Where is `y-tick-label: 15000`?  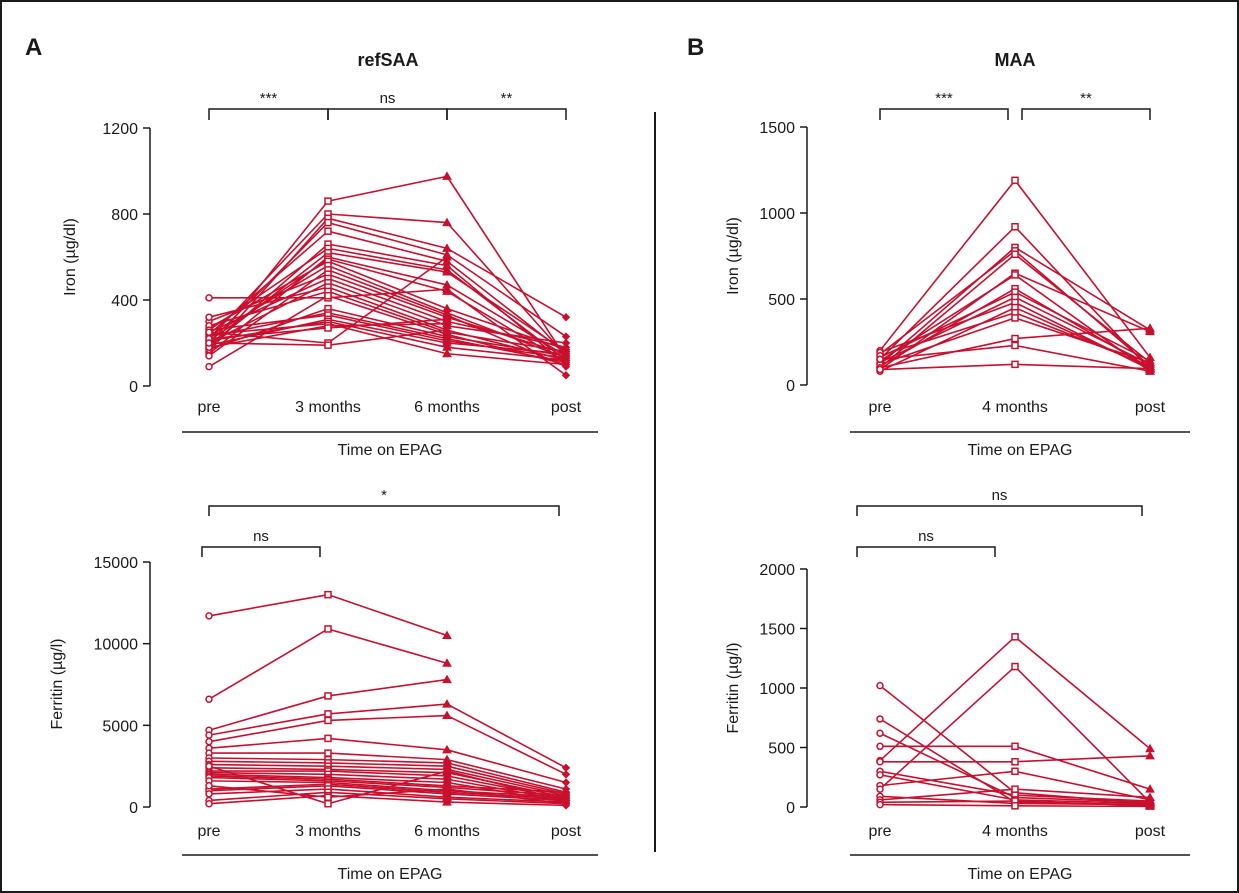
y-tick-label: 15000 is located at coordinates (116, 563).